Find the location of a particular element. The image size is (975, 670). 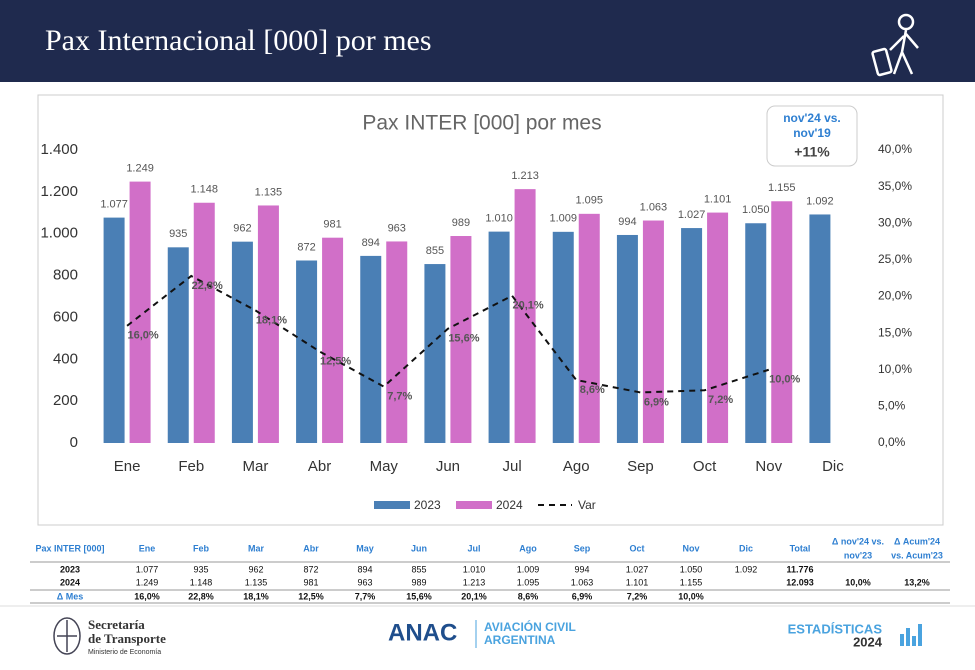

value-label: 1.027 is located at coordinates (692, 215).